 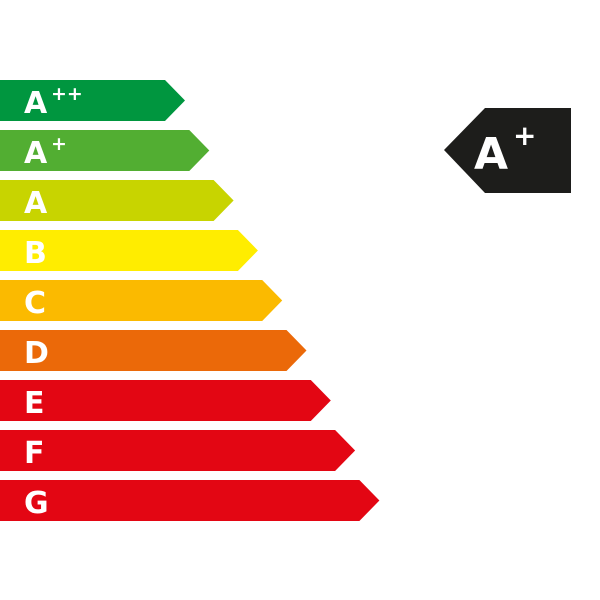 I want to click on energy-class-bar: A ++, so click(x=92, y=100).